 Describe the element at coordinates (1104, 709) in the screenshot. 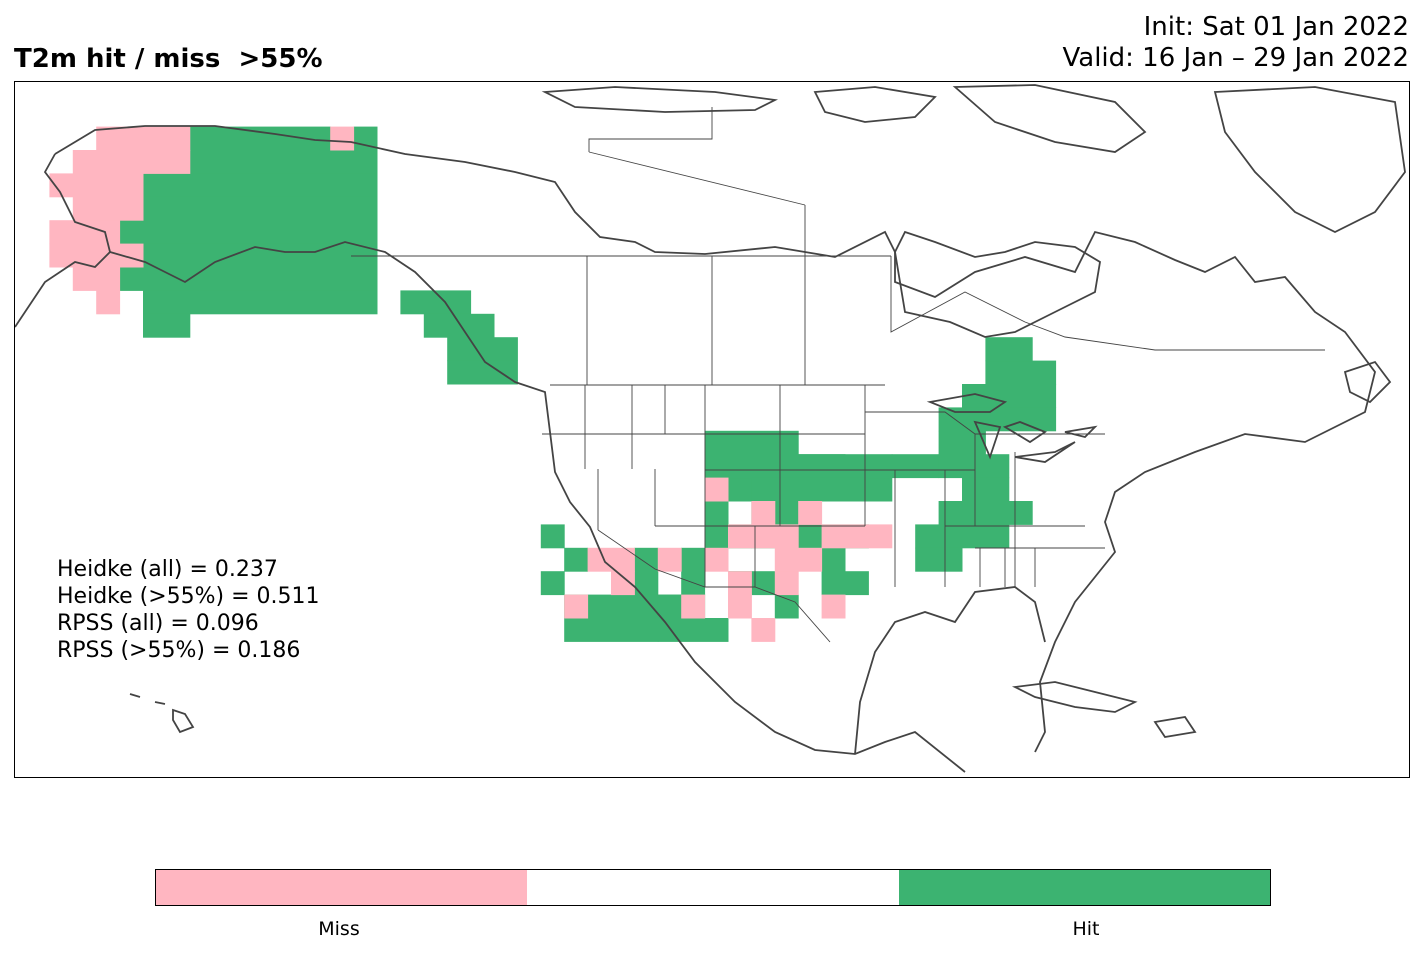

I see `caribbean-islands` at that location.